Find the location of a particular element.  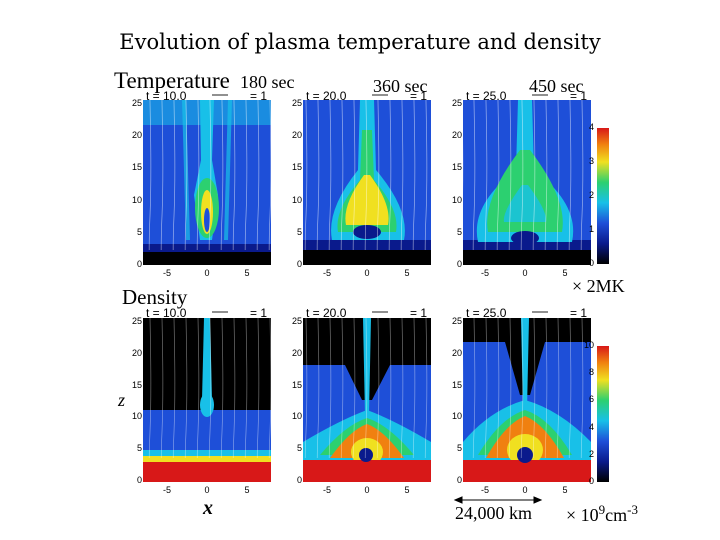

t-label-temp-1: t = 10.0 is located at coordinates (166, 96).